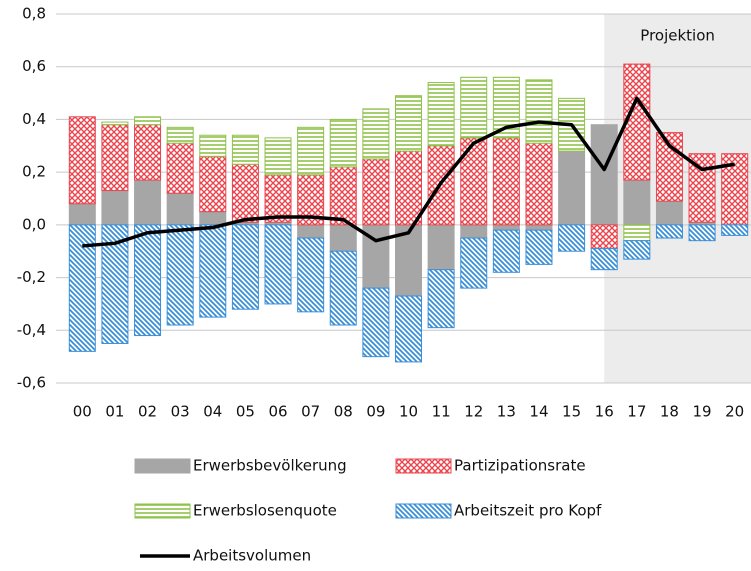  What do you see at coordinates (310, 412) in the screenshot?
I see `x-tick-label: 07` at bounding box center [310, 412].